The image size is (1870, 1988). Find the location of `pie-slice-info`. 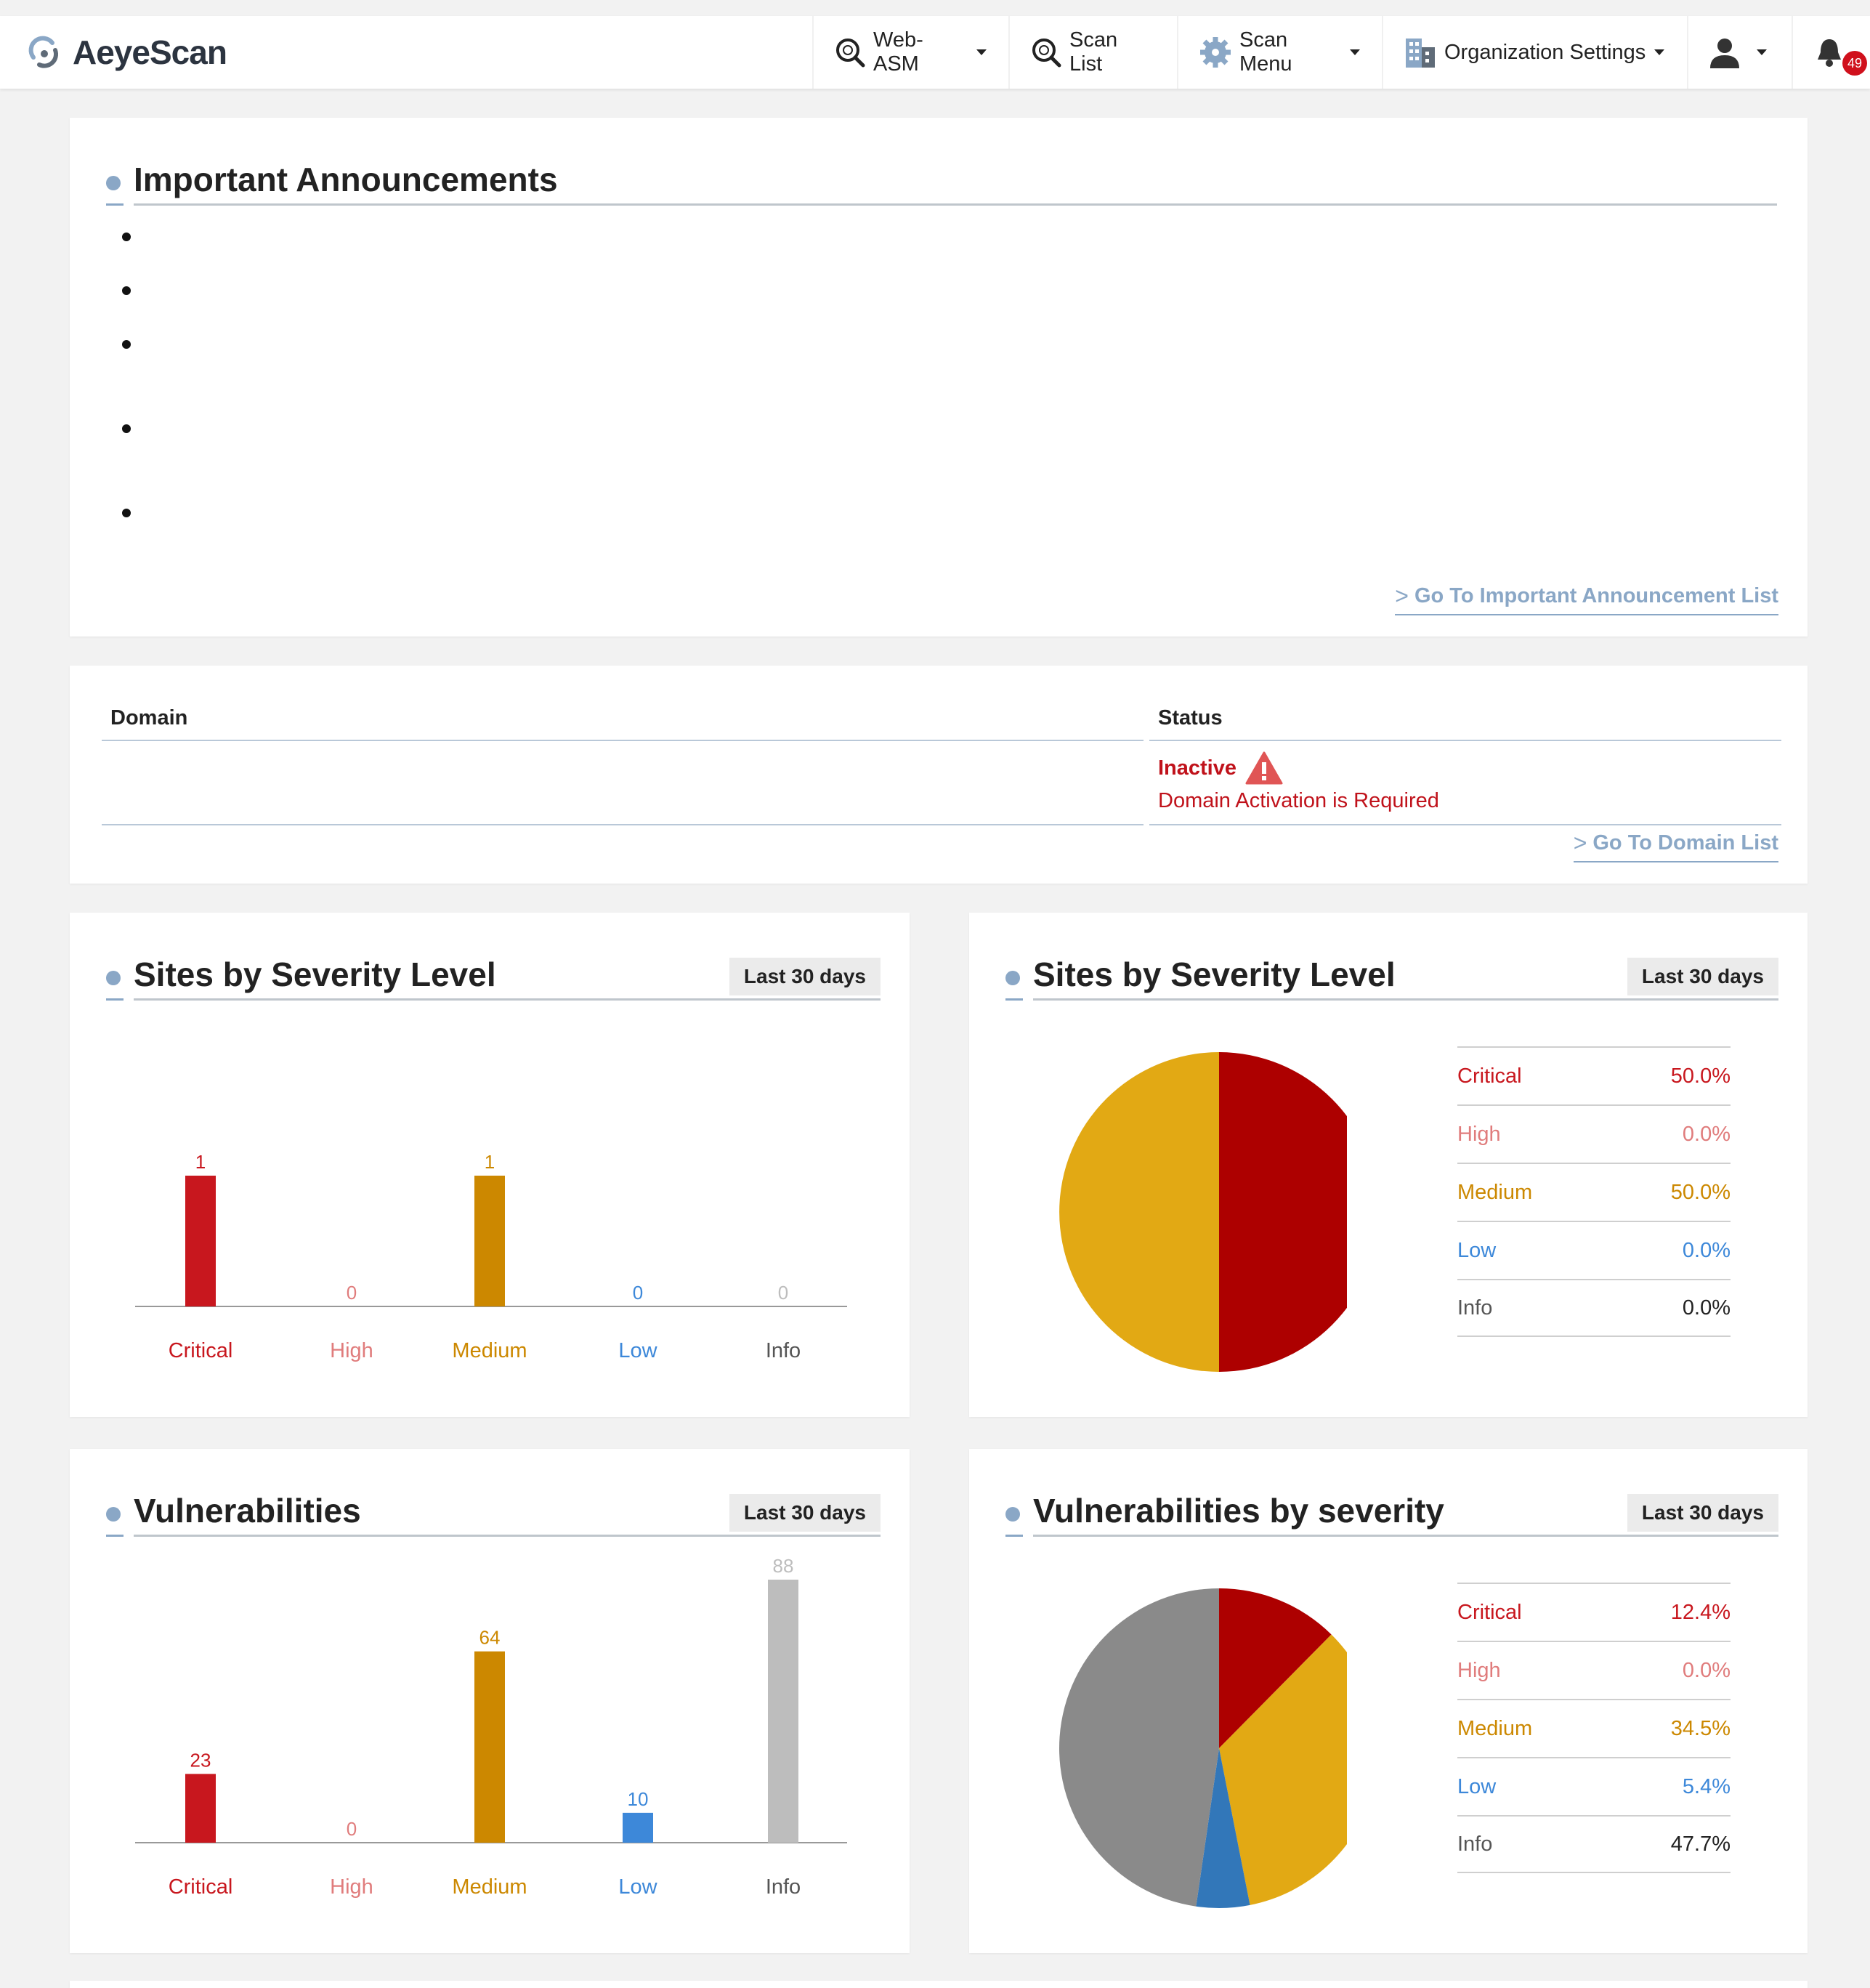

pie-slice-info is located at coordinates (1139, 1747).